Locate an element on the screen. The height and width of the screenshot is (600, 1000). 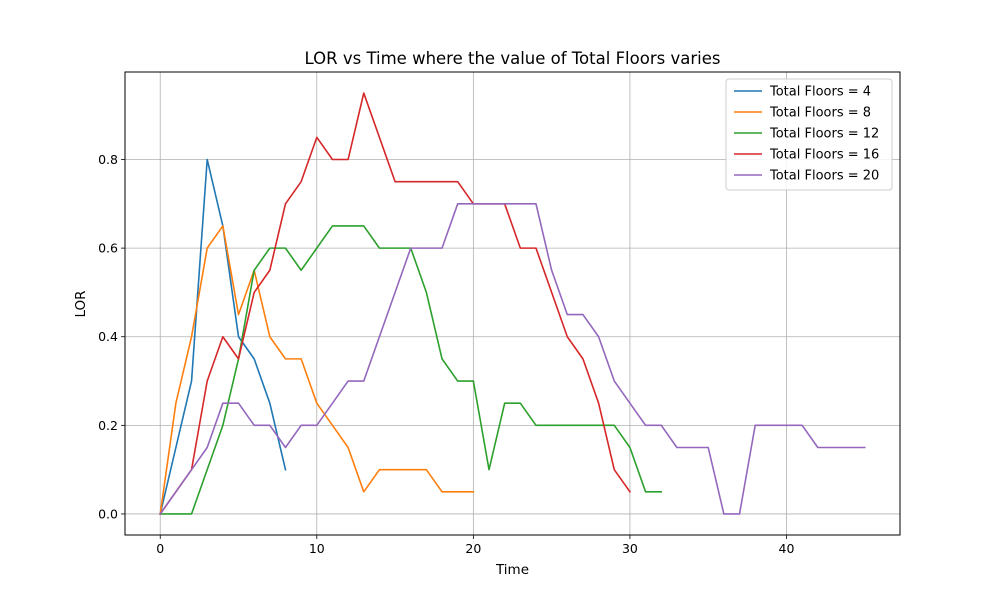
x-tick-label: 0 is located at coordinates (160, 548).